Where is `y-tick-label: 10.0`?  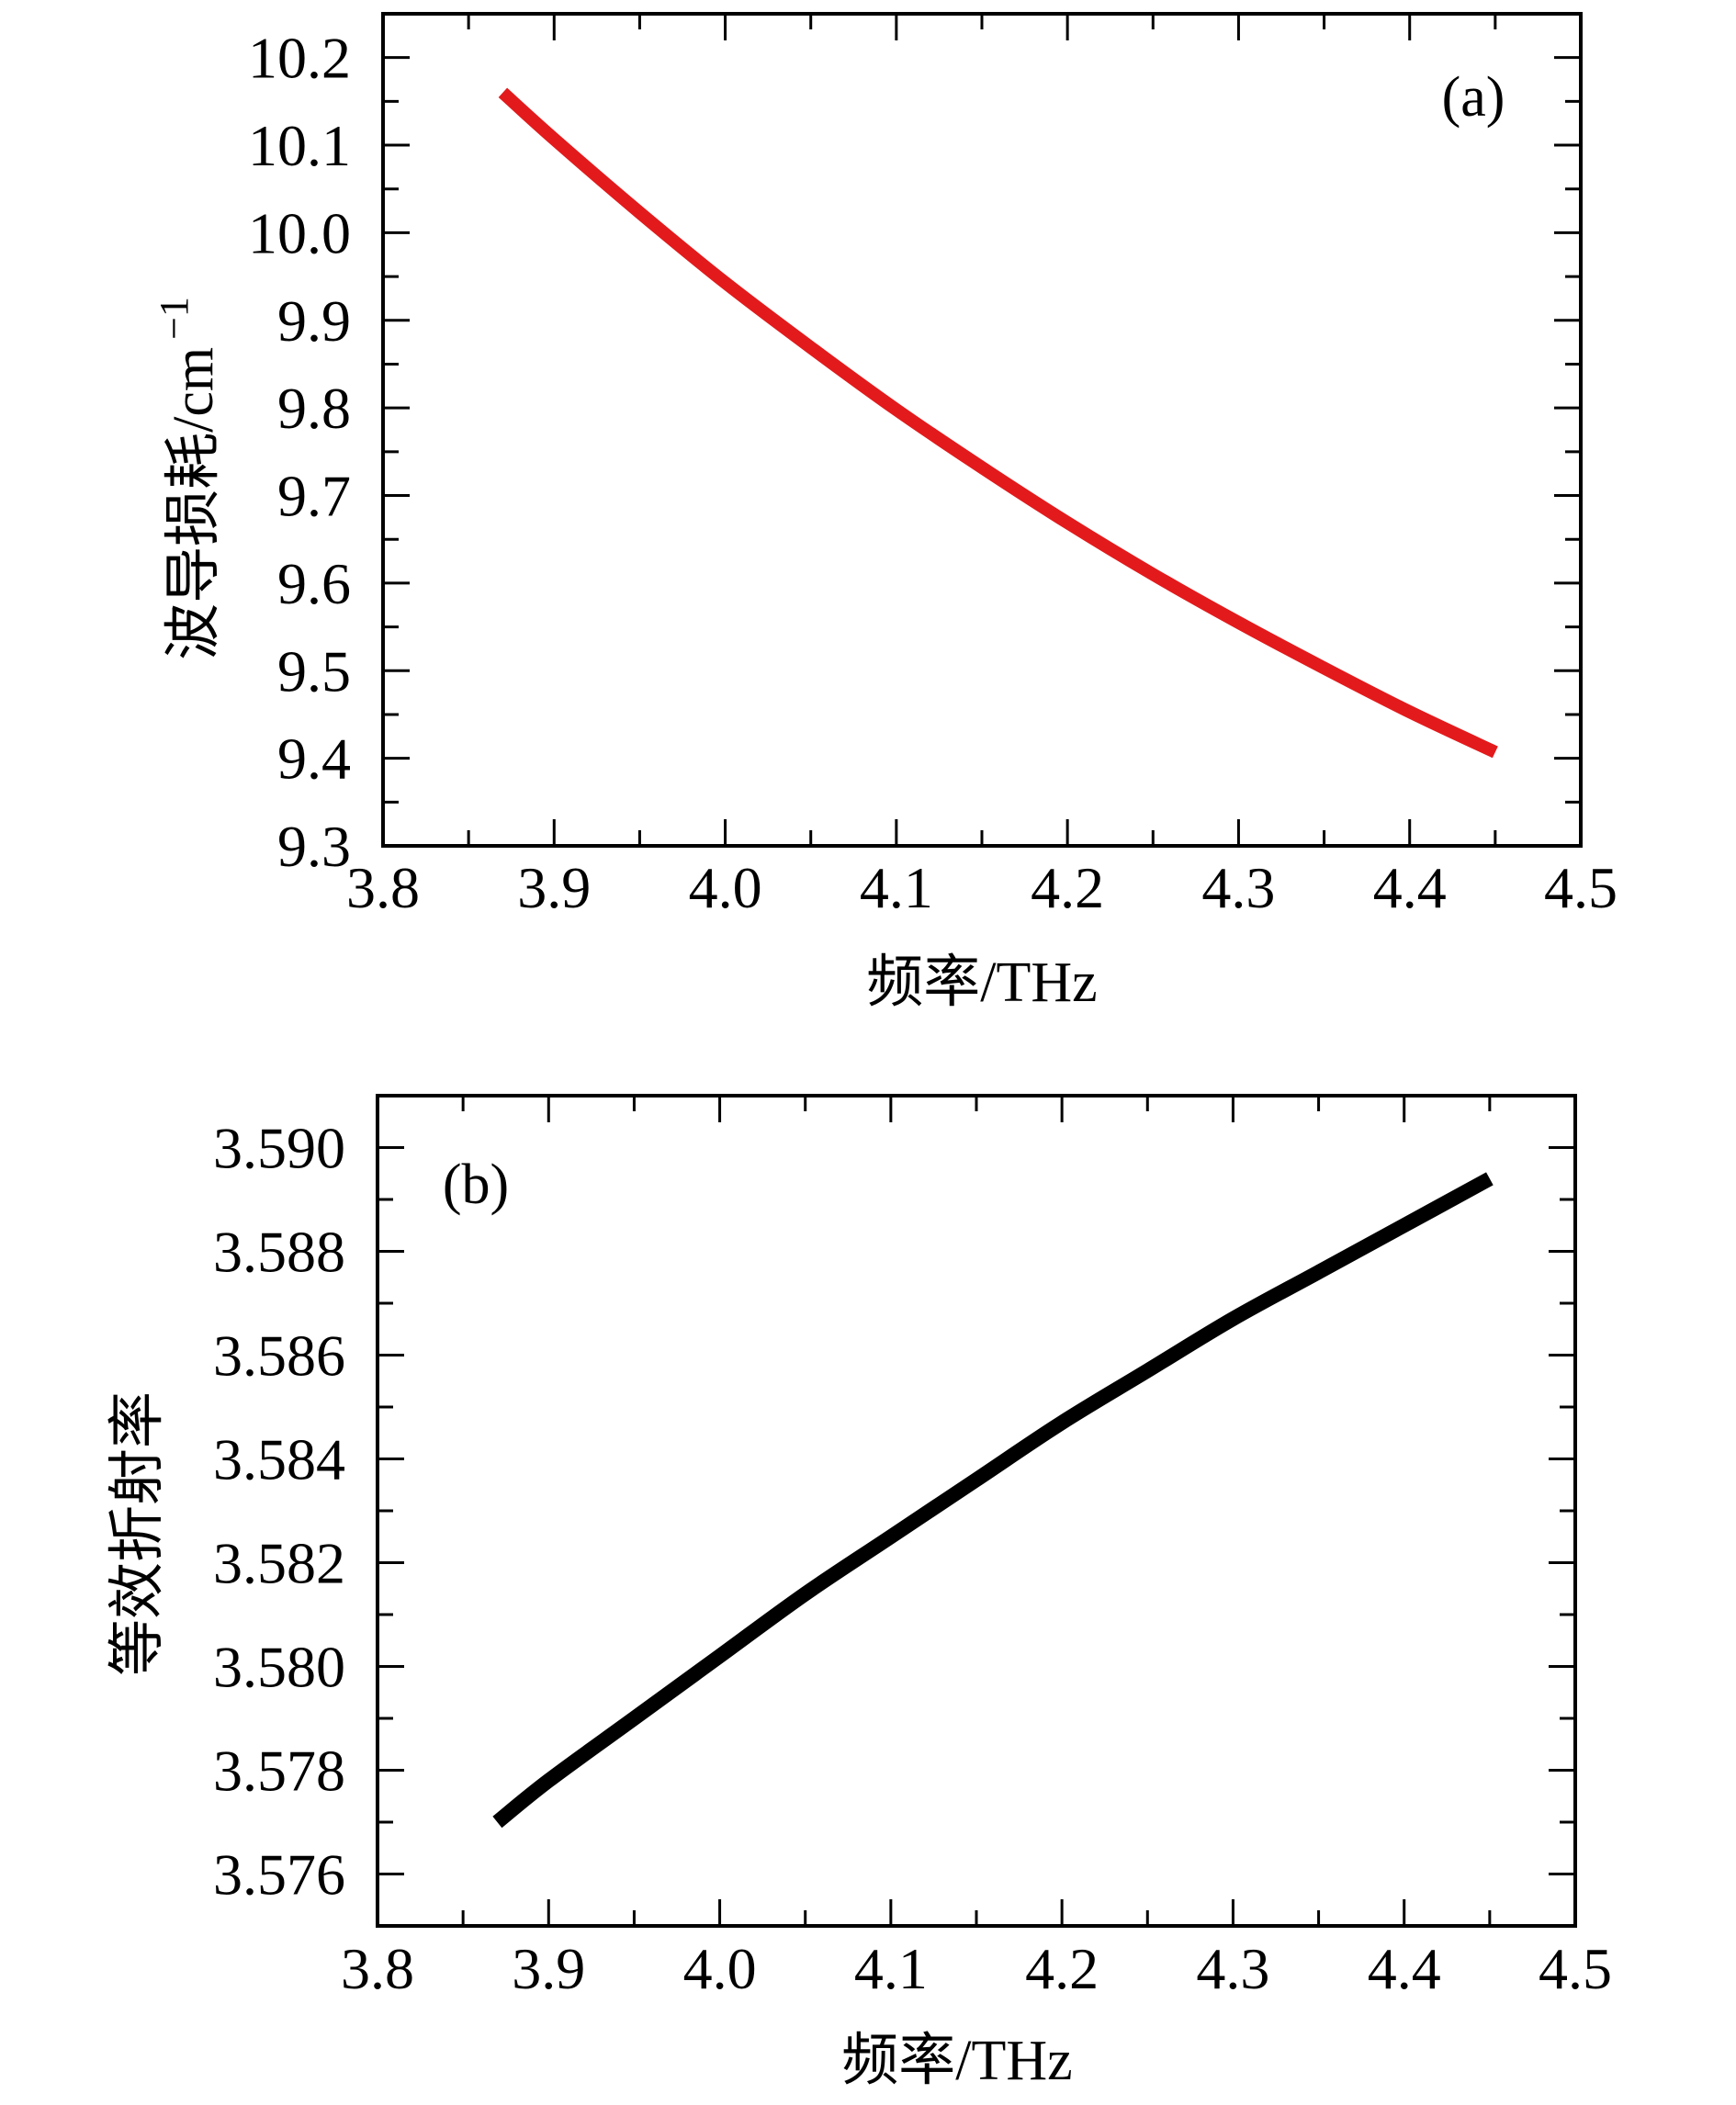 y-tick-label: 10.0 is located at coordinates (299, 232).